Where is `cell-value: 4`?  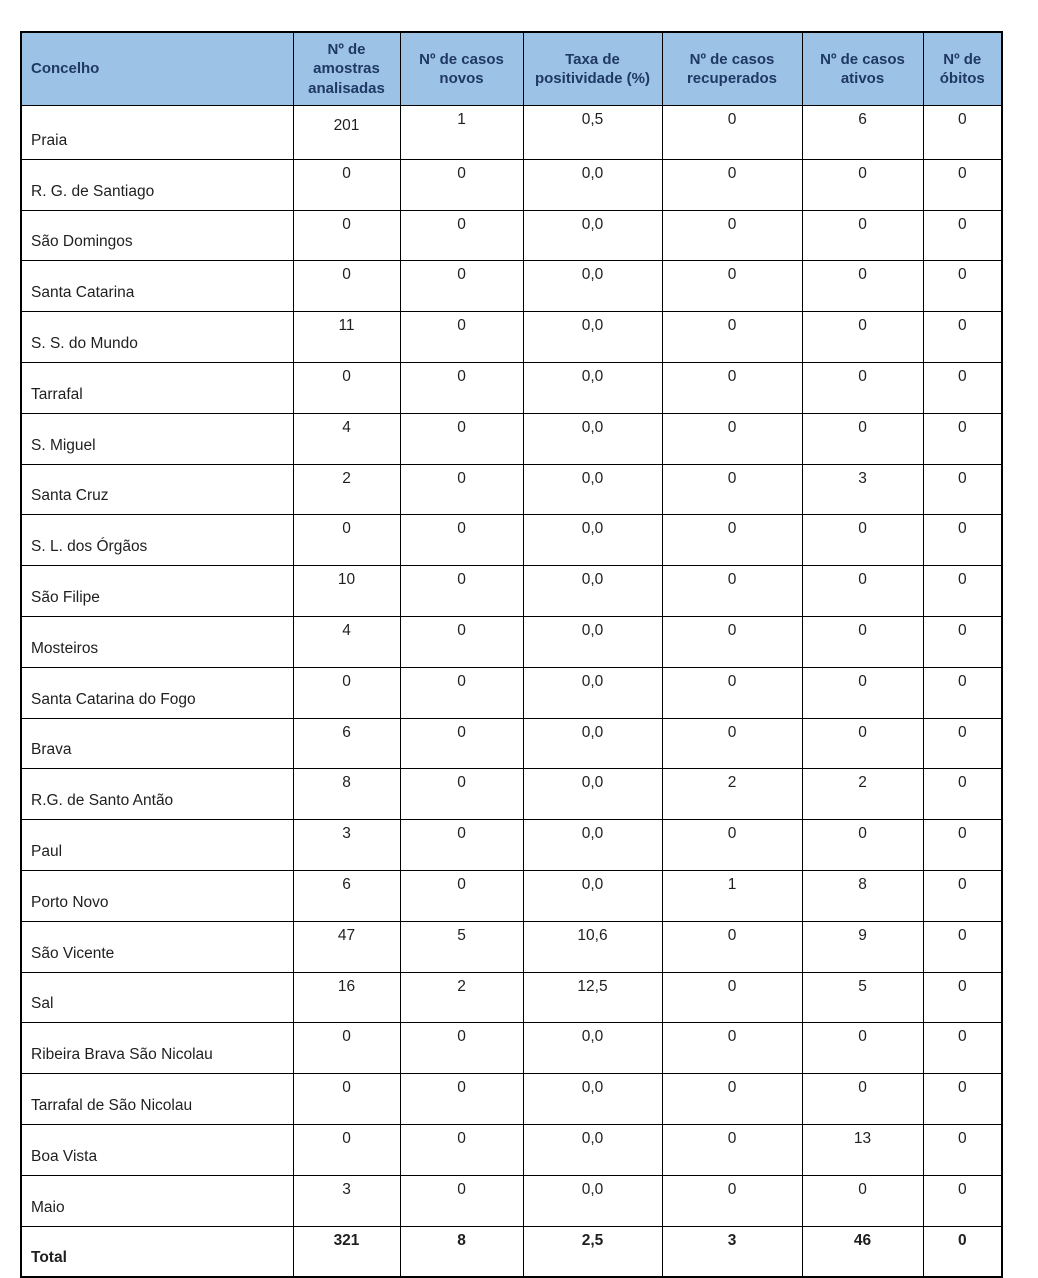 cell-value: 4 is located at coordinates (346, 641).